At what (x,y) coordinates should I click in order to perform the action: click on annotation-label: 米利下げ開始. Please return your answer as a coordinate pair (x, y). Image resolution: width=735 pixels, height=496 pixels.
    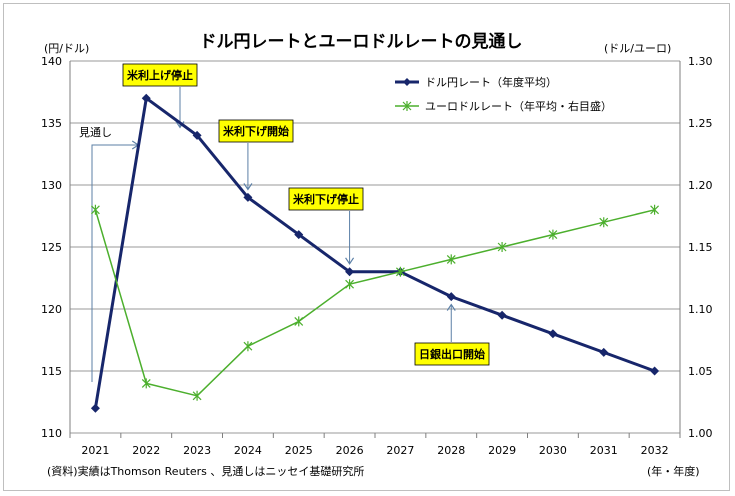
    Looking at the image, I should click on (255, 131).